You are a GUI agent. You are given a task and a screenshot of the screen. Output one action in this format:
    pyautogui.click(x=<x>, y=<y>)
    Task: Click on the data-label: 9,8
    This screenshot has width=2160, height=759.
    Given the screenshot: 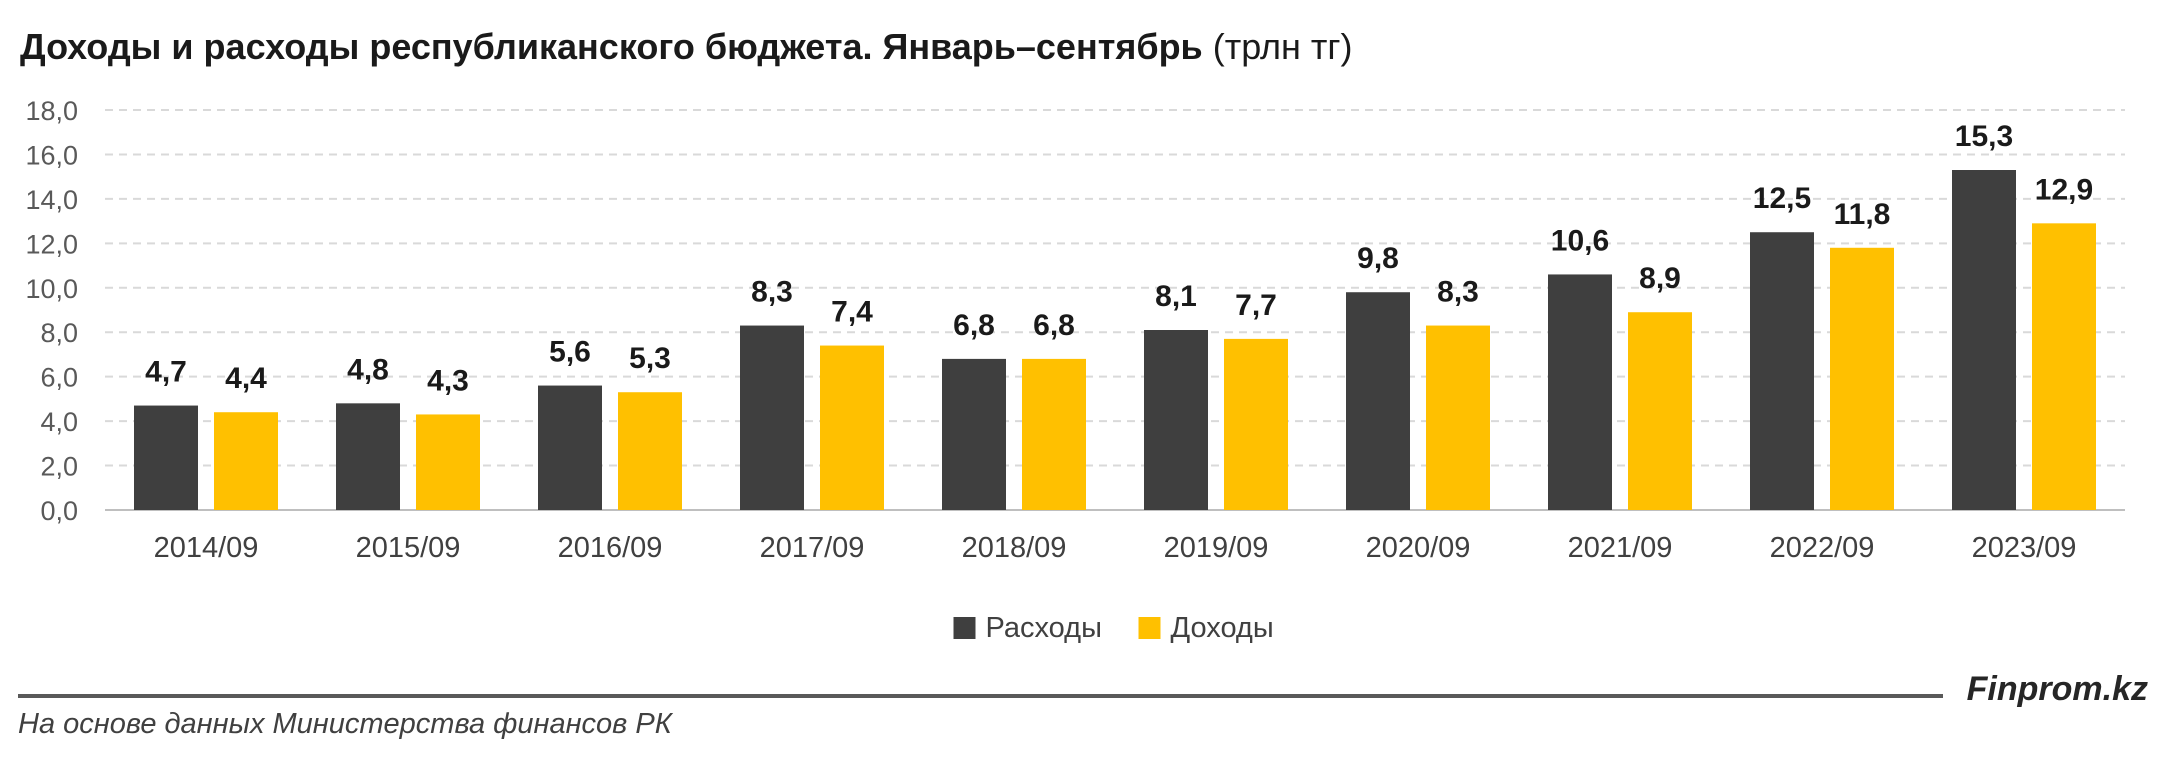 What is the action you would take?
    pyautogui.click(x=1378, y=258)
    